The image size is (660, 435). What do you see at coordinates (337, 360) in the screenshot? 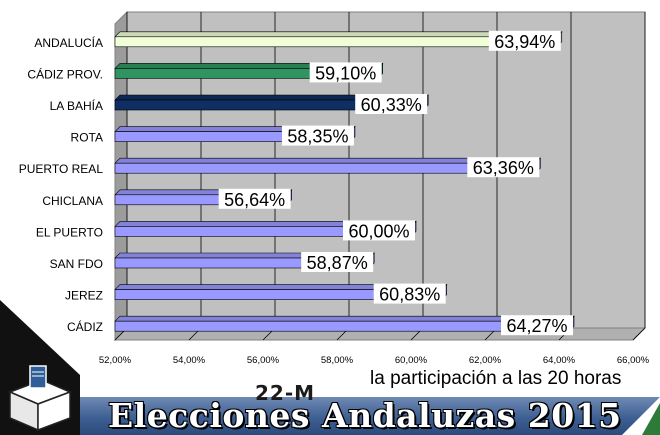
I see `x-tick-label: 58,00%` at bounding box center [337, 360].